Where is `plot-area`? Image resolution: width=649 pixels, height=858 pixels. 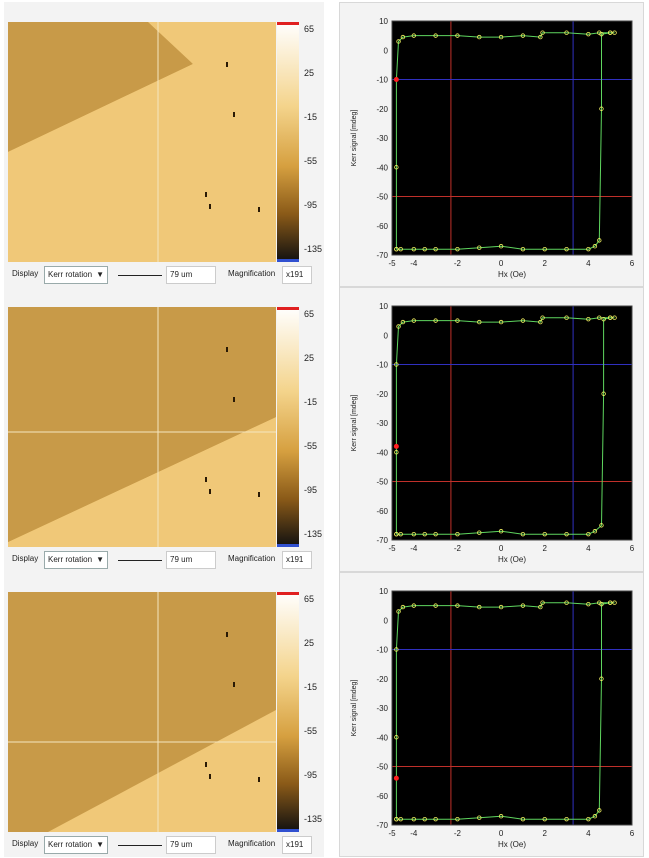
plot-area is located at coordinates (512, 708).